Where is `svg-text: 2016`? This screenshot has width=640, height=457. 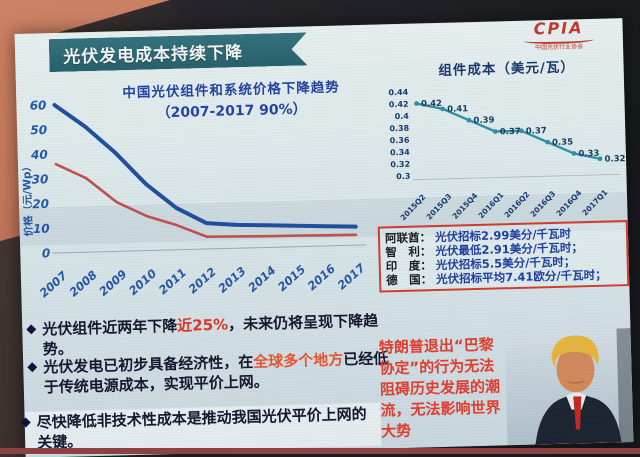 svg-text: 2016 is located at coordinates (321, 277).